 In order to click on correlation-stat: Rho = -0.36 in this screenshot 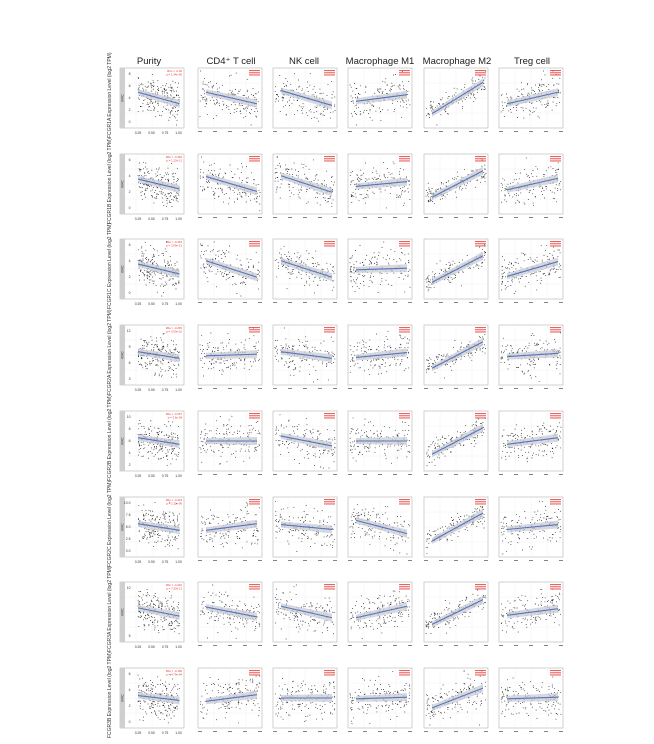, I will do `click(174, 71)`.